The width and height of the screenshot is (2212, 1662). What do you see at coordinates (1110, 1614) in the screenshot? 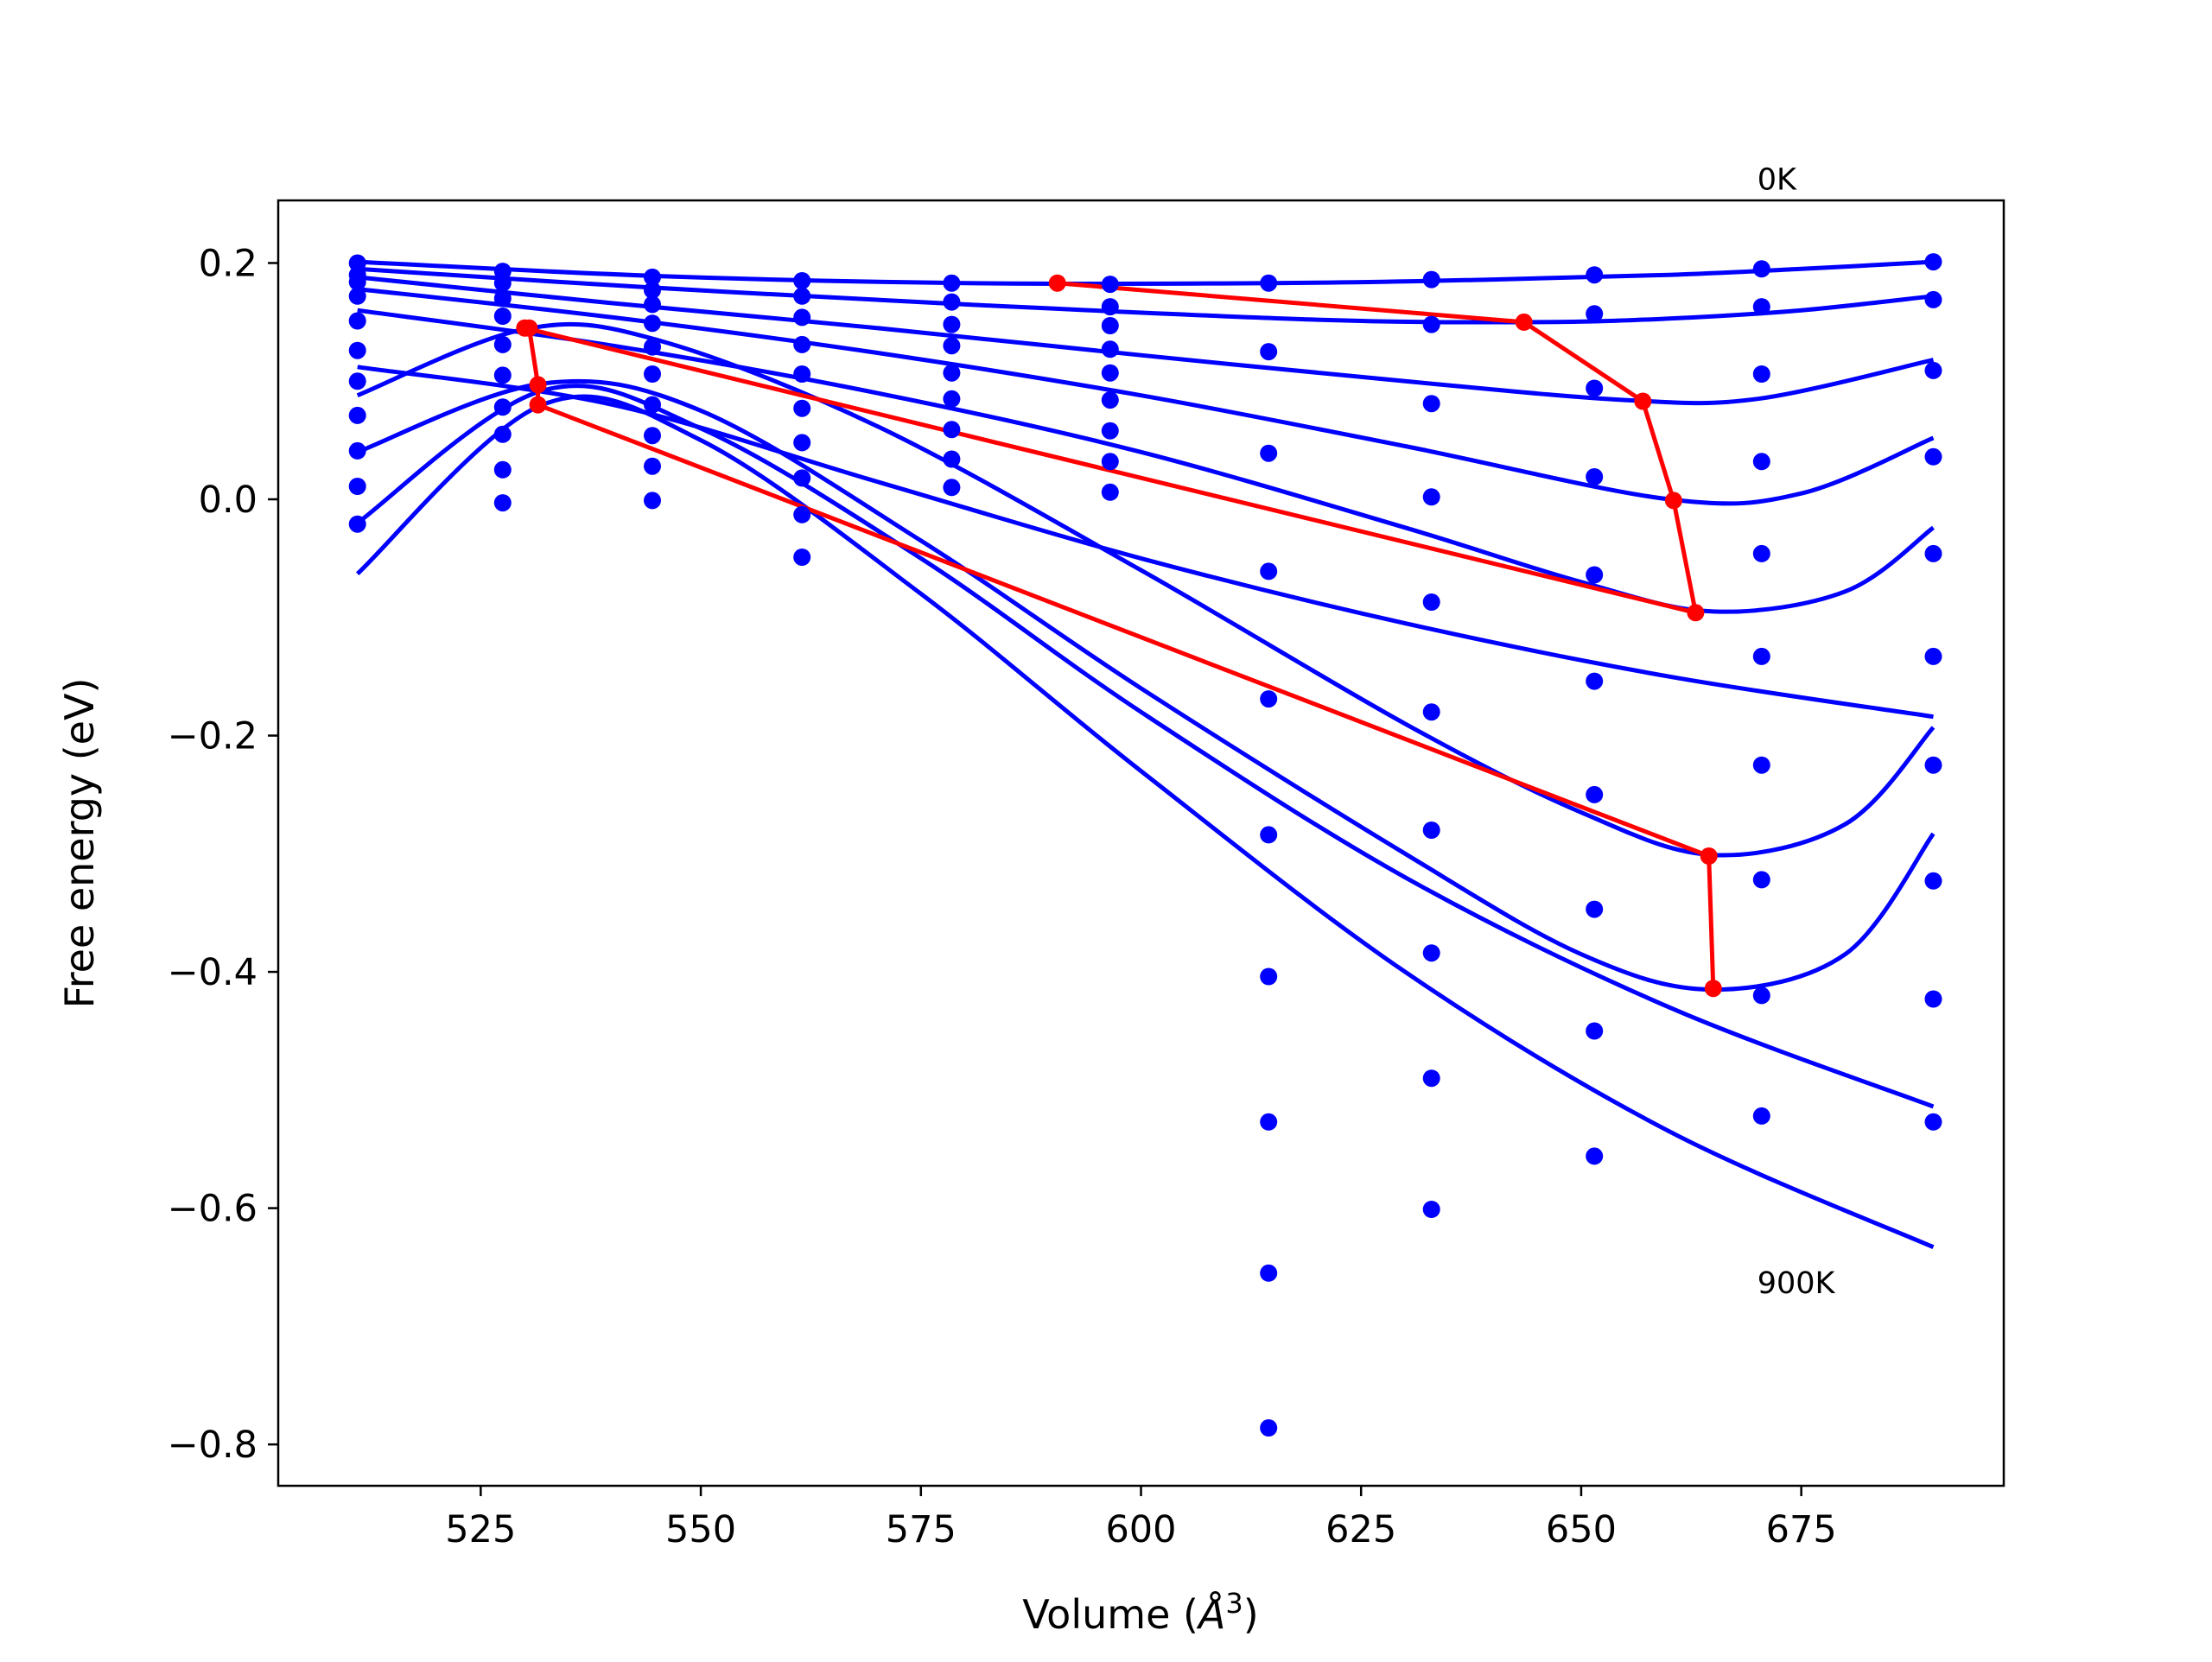
I see `x-axis-label-prefix: Volume (` at bounding box center [1110, 1614].